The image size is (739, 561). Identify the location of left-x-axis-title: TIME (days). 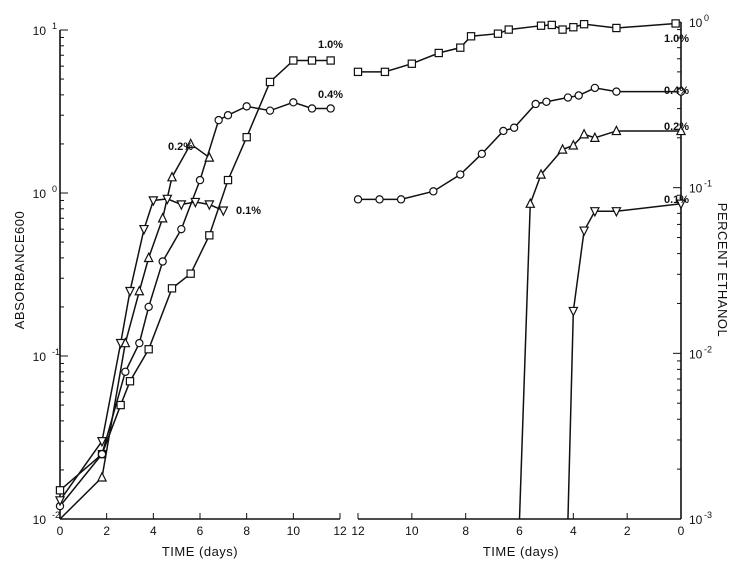
(200, 551).